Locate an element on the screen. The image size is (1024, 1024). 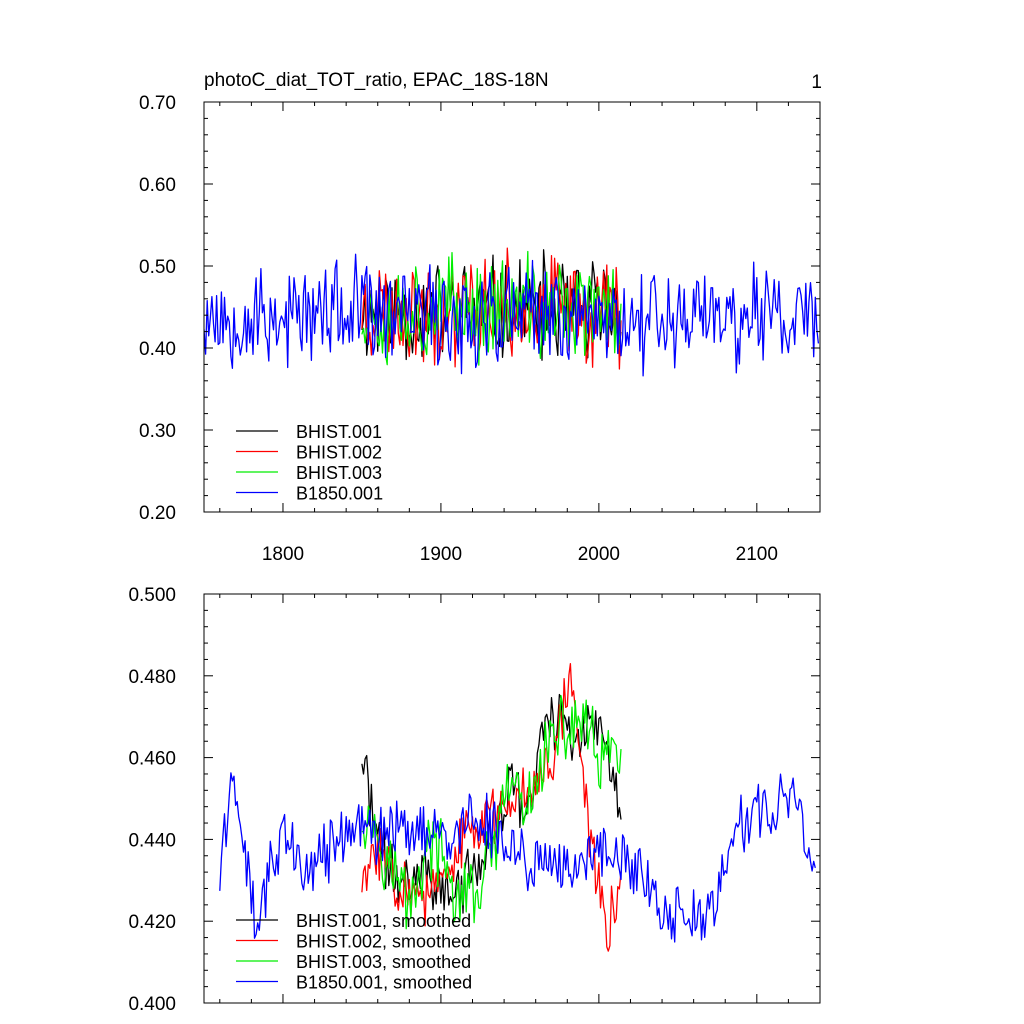
y-tick-label: 0.460 is located at coordinates (152, 759).